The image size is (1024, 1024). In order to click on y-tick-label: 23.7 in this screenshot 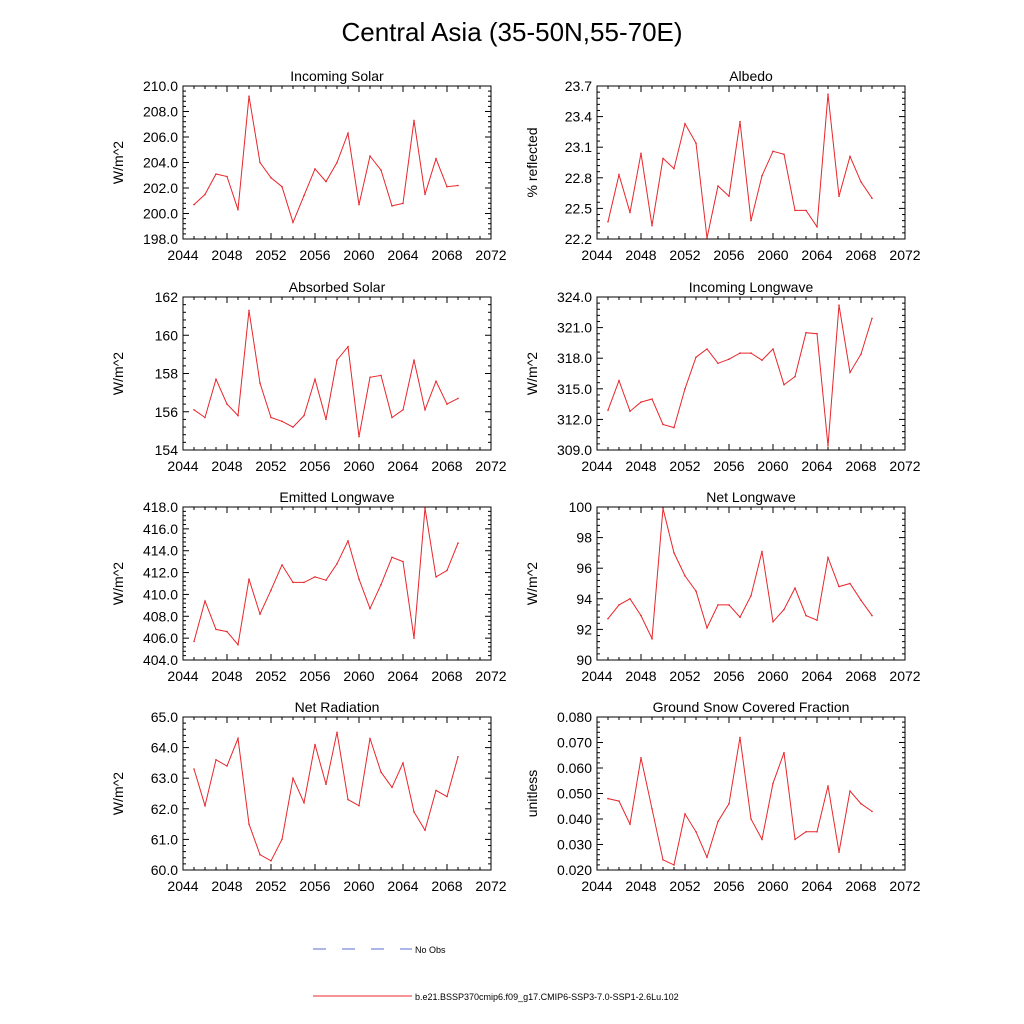, I will do `click(578, 86)`.